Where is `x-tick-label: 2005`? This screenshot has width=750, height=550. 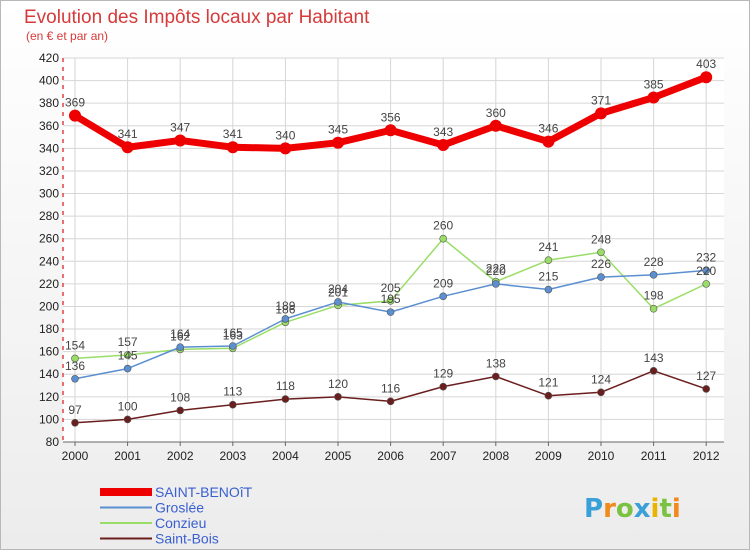 x-tick-label: 2005 is located at coordinates (338, 456).